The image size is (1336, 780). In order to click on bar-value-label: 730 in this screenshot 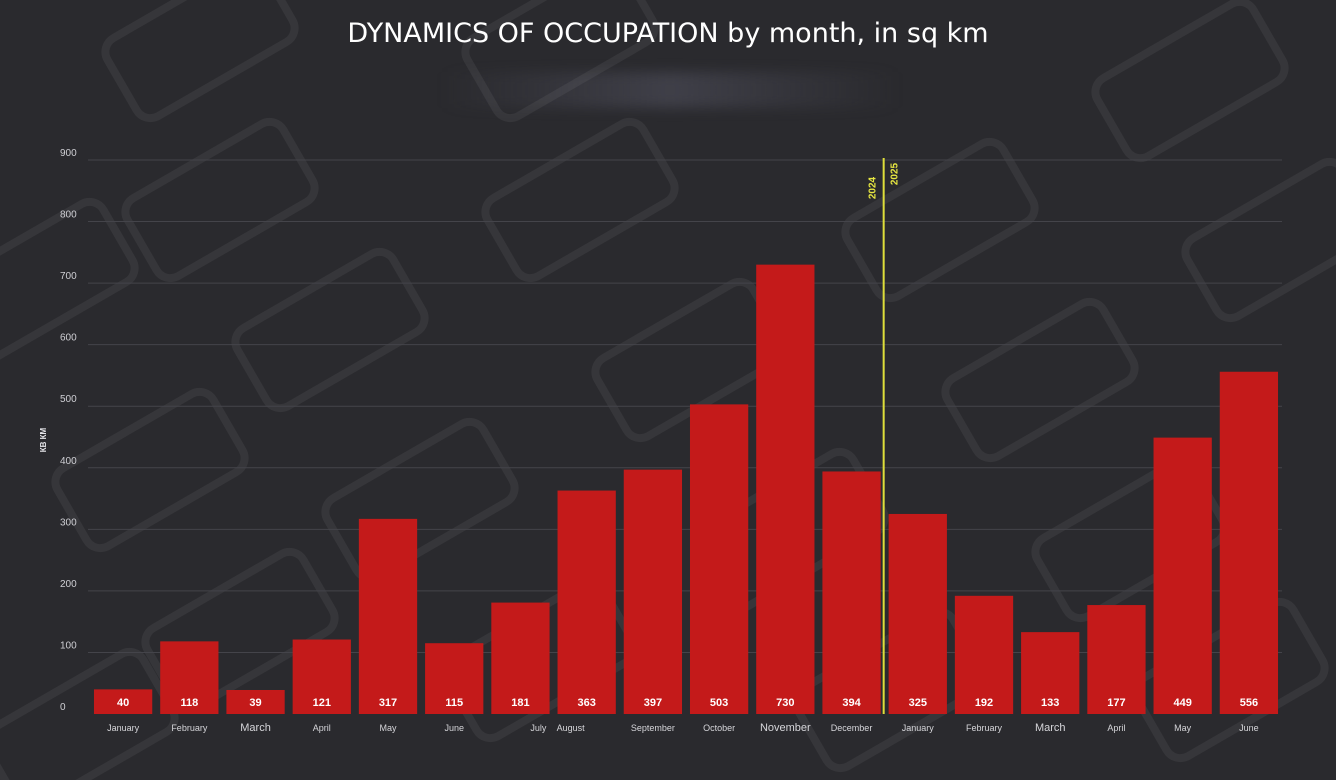, I will do `click(785, 703)`.